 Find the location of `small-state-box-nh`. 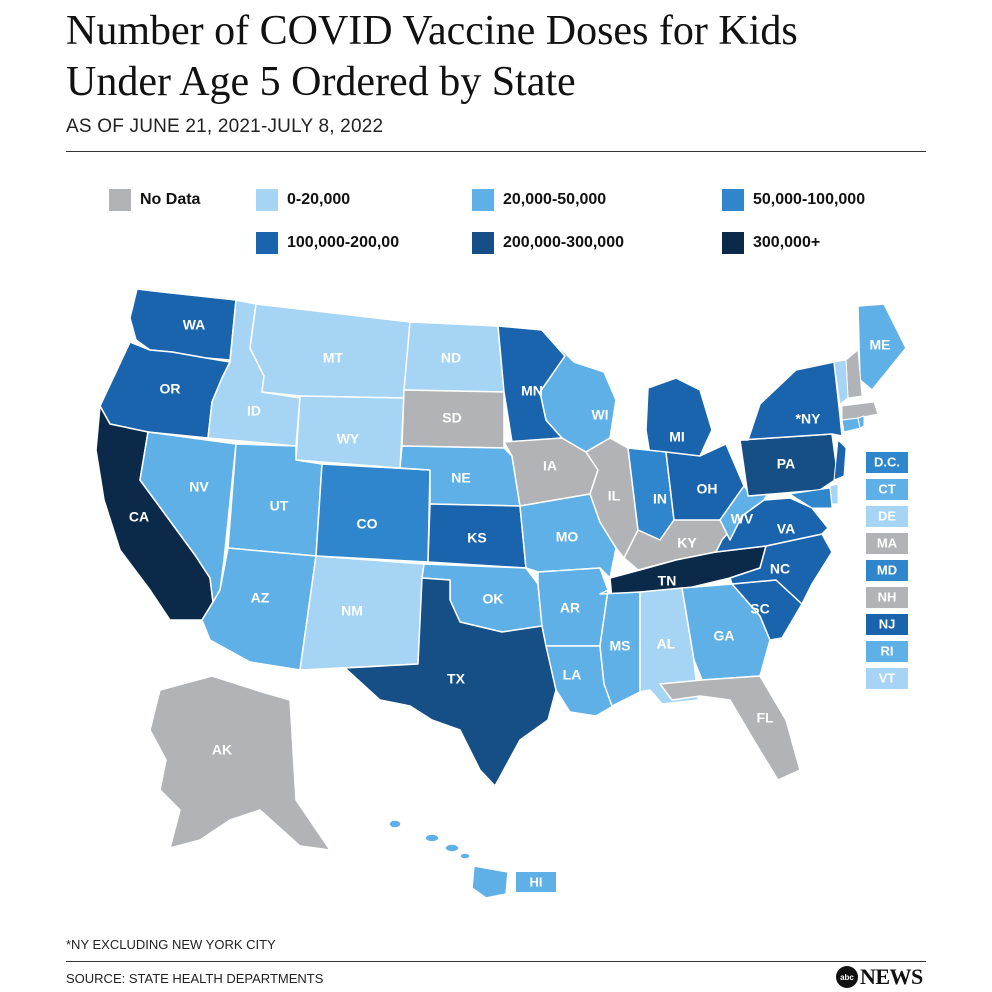

small-state-box-nh is located at coordinates (887, 597).